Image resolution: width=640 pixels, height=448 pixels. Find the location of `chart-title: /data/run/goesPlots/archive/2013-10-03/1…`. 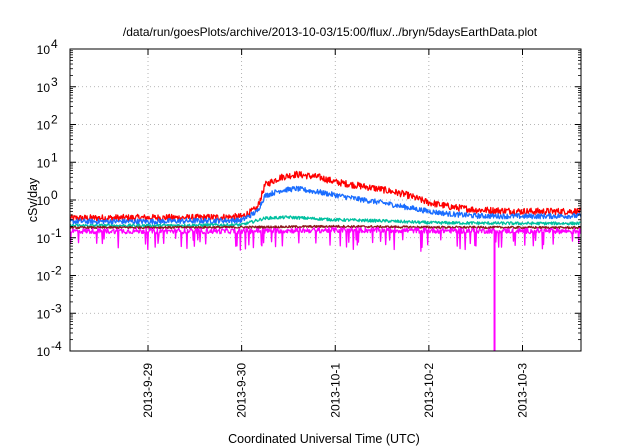

chart-title: /data/run/goesPlots/archive/2013-10-03/1… is located at coordinates (330, 32).